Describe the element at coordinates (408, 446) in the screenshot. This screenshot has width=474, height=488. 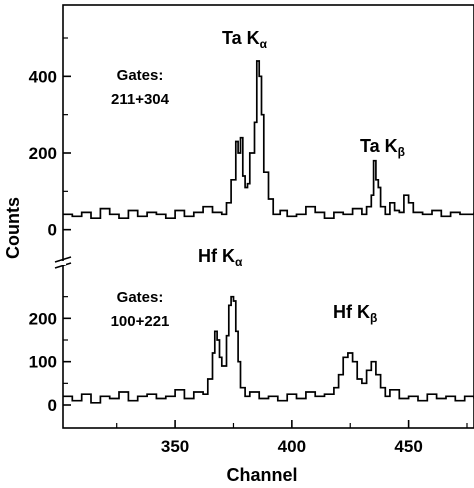
I see `x-tick-label: 450` at that location.